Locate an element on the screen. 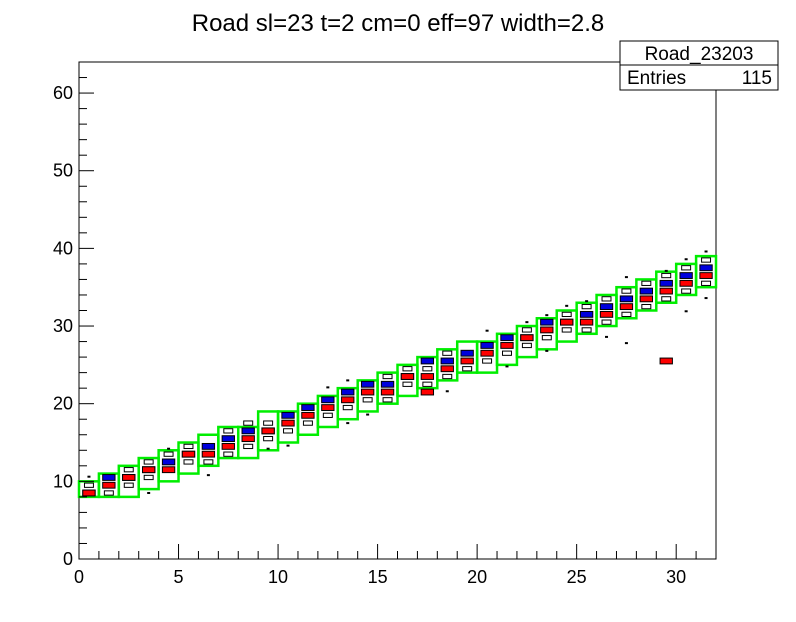 This screenshot has width=796, height=622. y-tick-label: 40 is located at coordinates (63, 248).